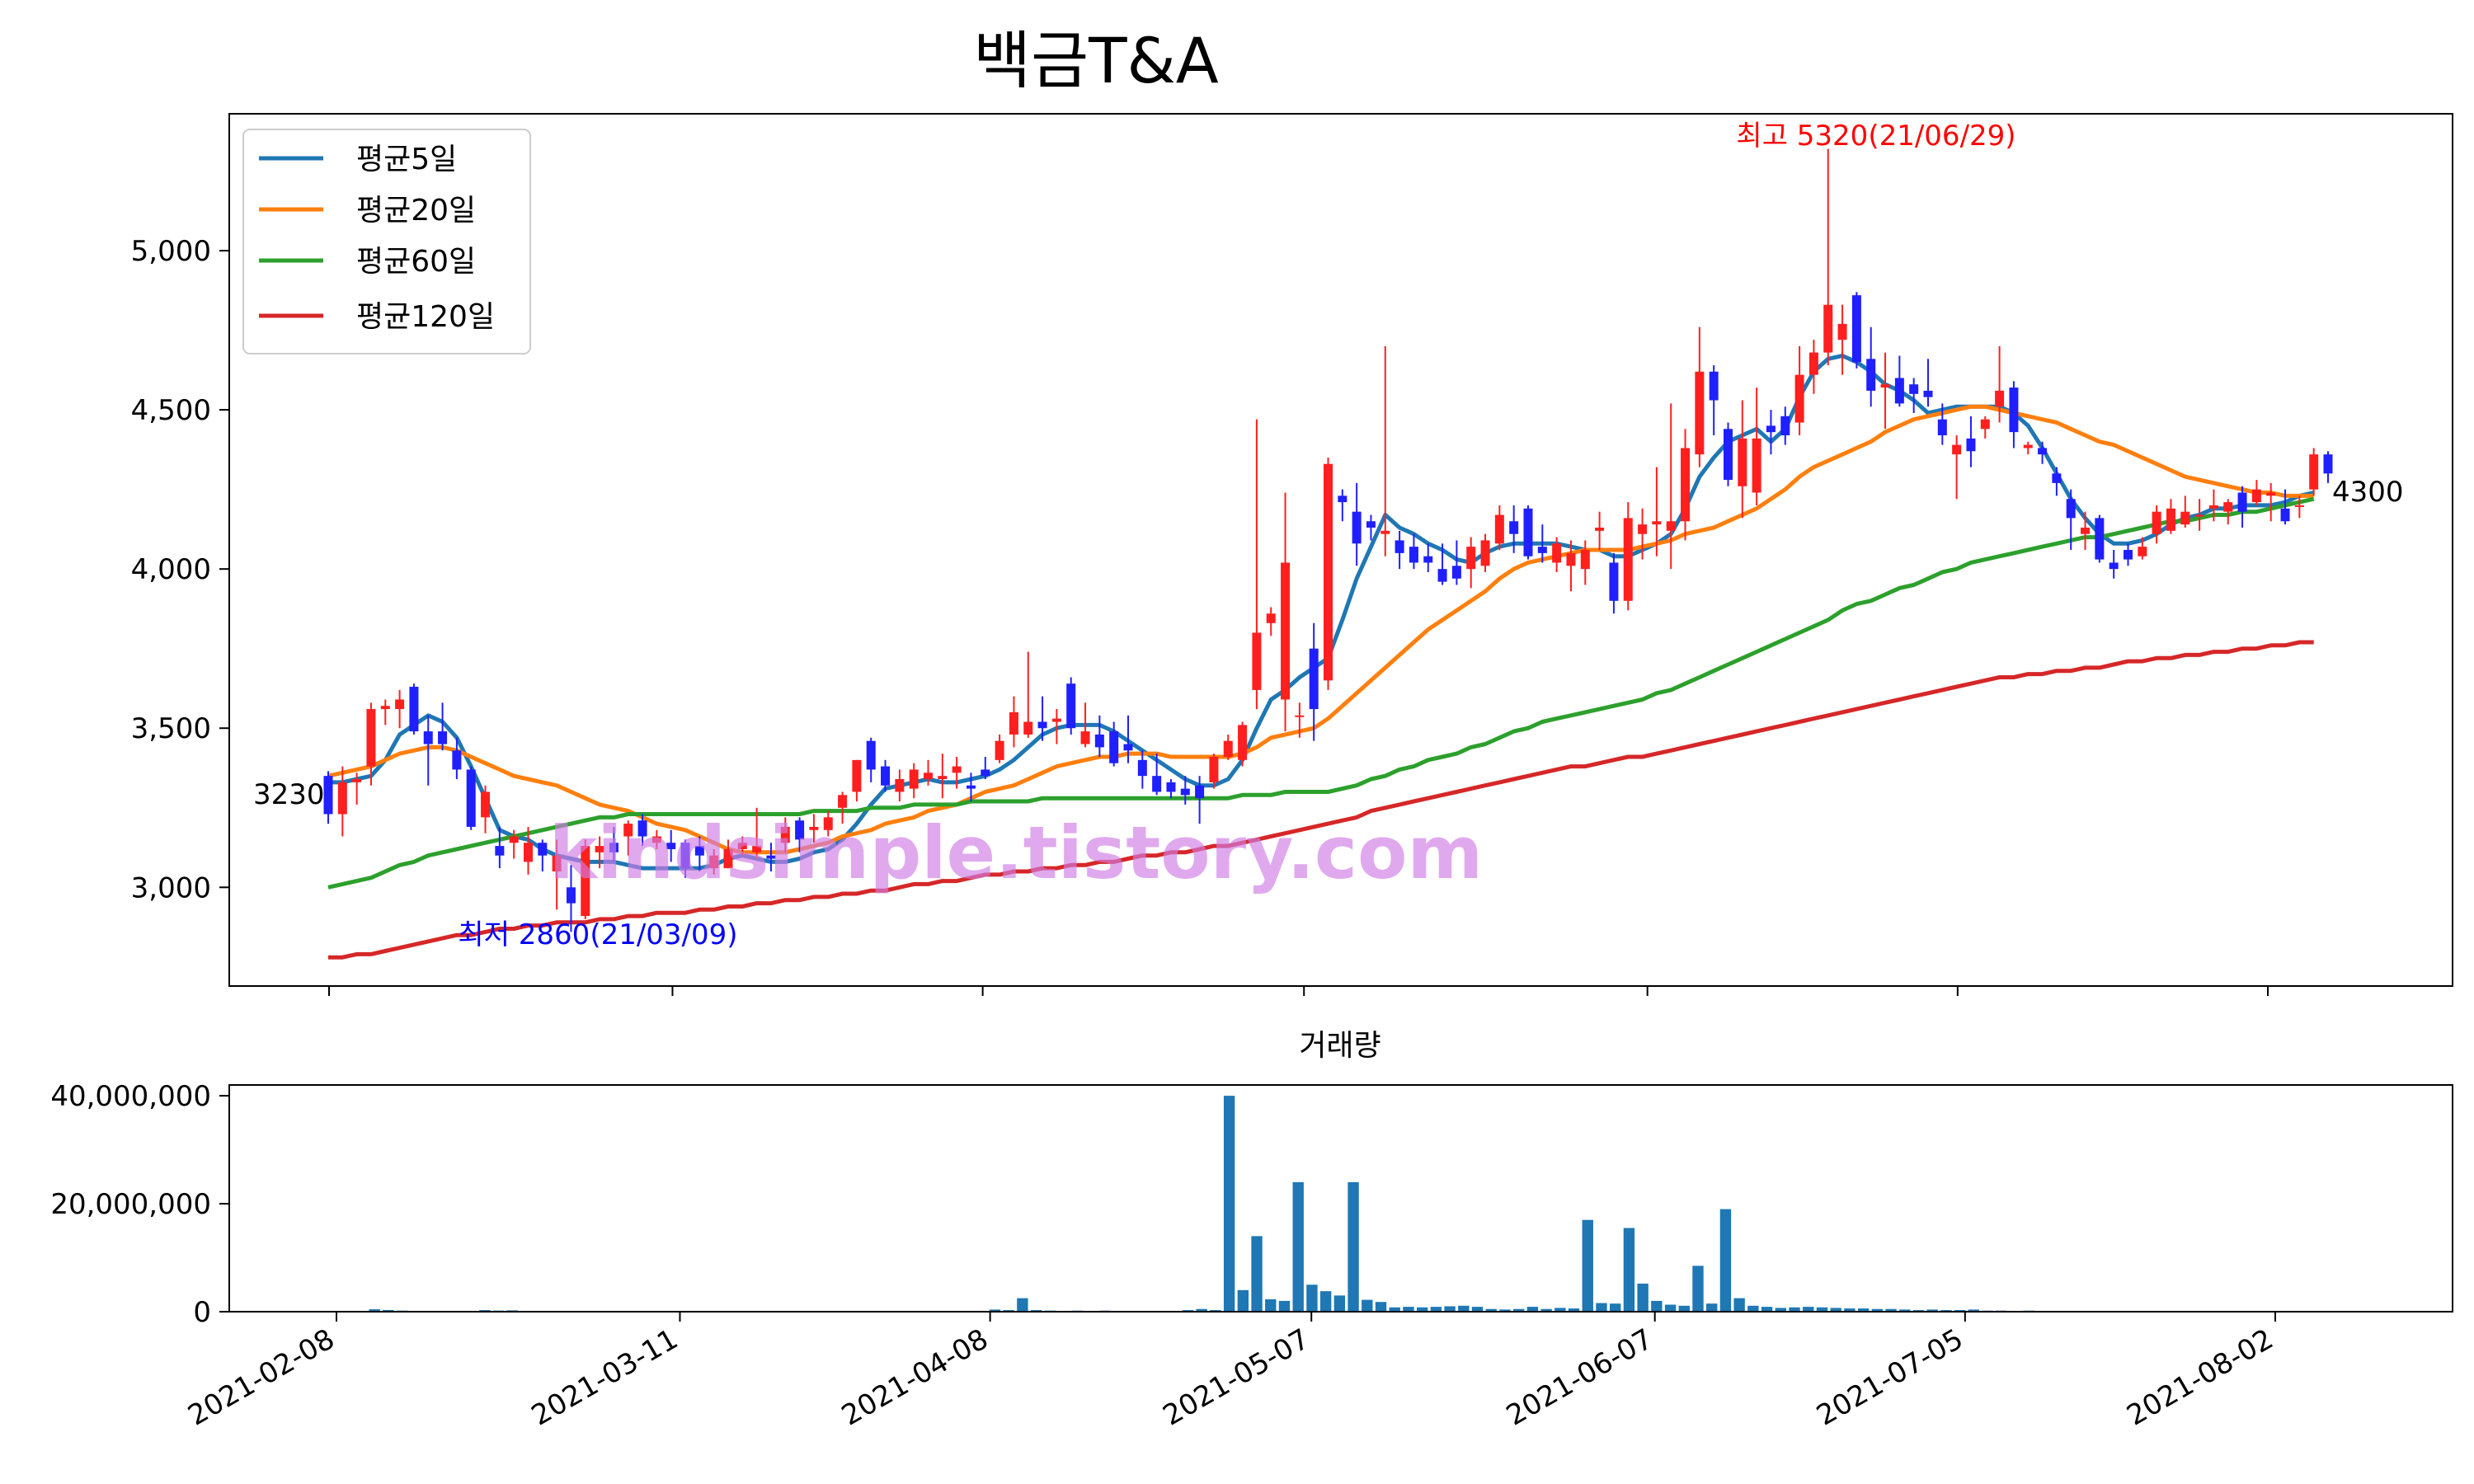 This screenshot has height=1484, width=2474. What do you see at coordinates (1016, 852) in the screenshot?
I see `watermark-text: kindsimple.tistory.com` at bounding box center [1016, 852].